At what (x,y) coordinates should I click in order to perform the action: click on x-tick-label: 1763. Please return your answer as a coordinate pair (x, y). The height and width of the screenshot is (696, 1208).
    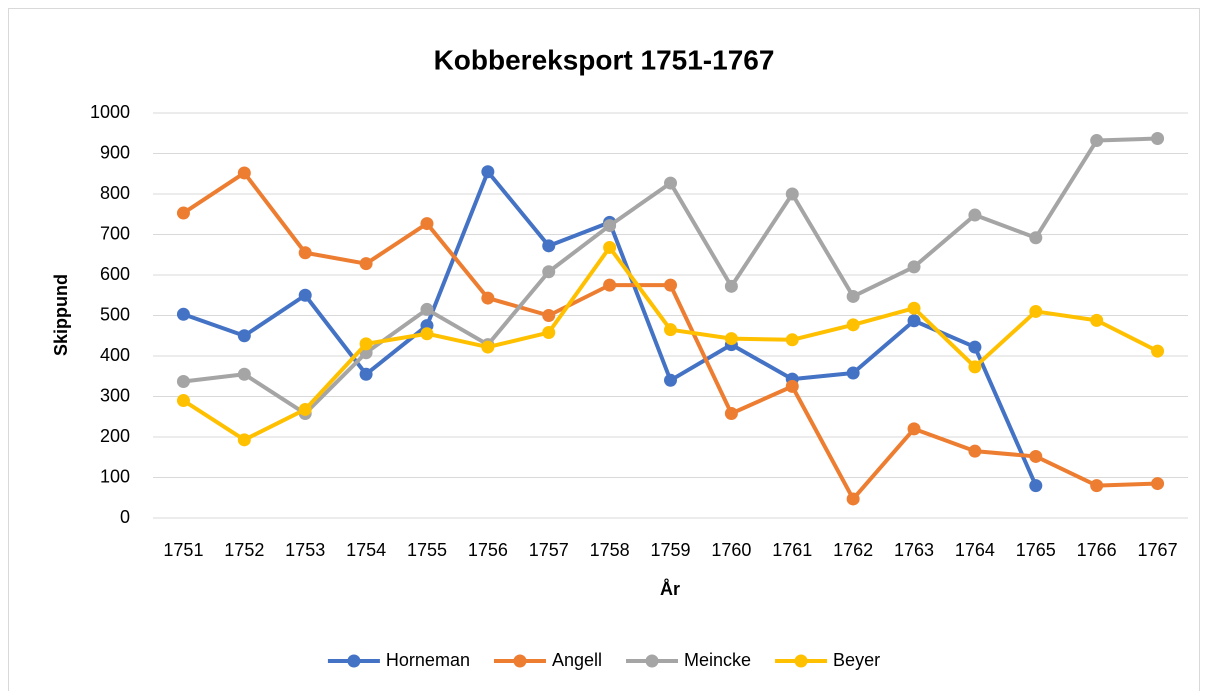
    Looking at the image, I should click on (914, 550).